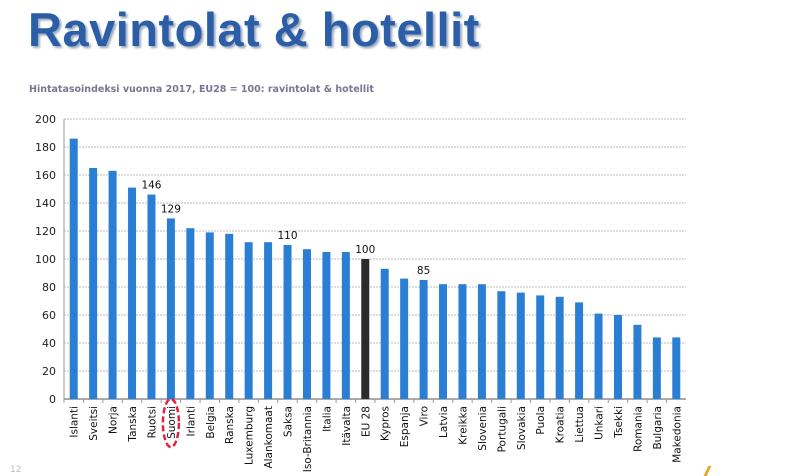 This screenshot has height=476, width=800. Describe the element at coordinates (676, 368) in the screenshot. I see `bar-makedonia` at that location.